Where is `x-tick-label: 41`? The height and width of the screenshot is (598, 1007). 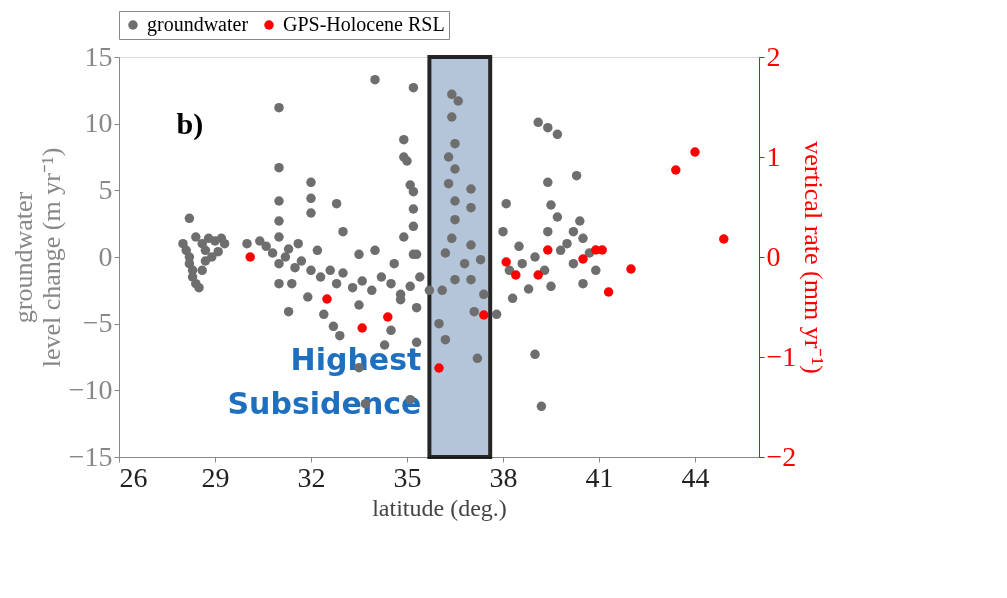 x-tick-label: 41 is located at coordinates (599, 477).